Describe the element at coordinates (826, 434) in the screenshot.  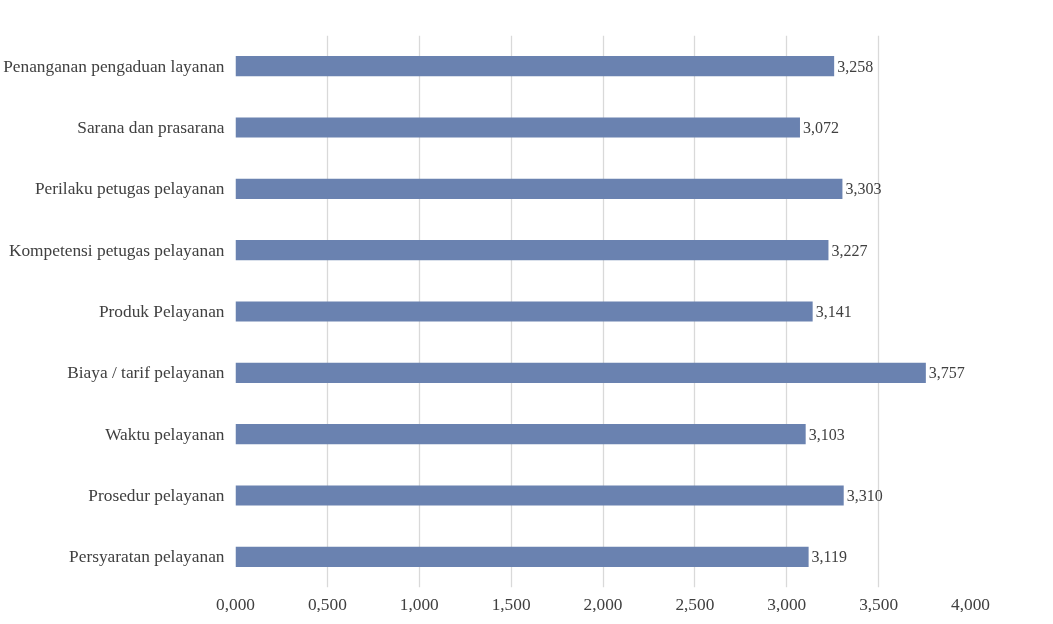
I see `data-label: 3,103` at that location.